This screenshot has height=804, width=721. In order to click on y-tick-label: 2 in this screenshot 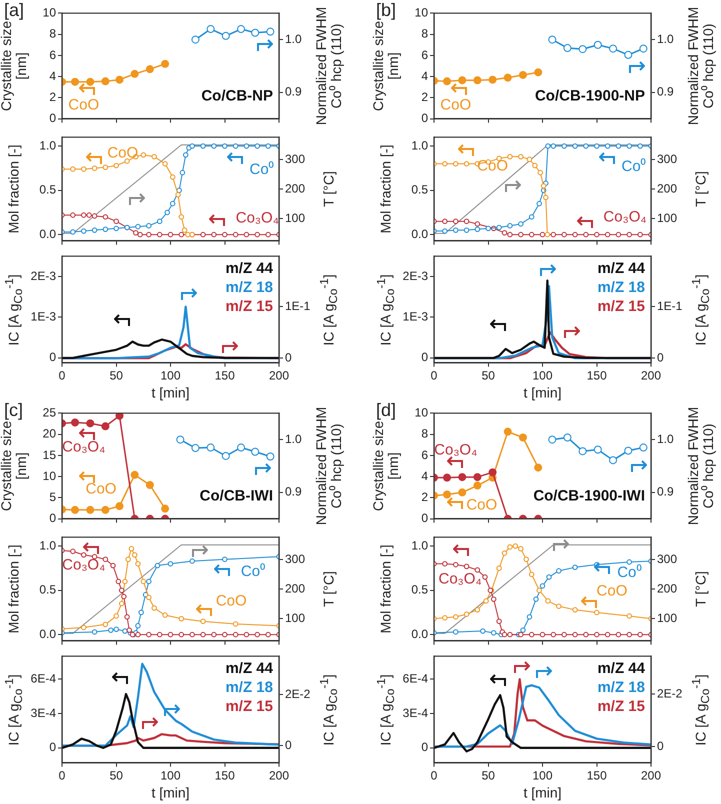, I will do `click(52, 97)`.